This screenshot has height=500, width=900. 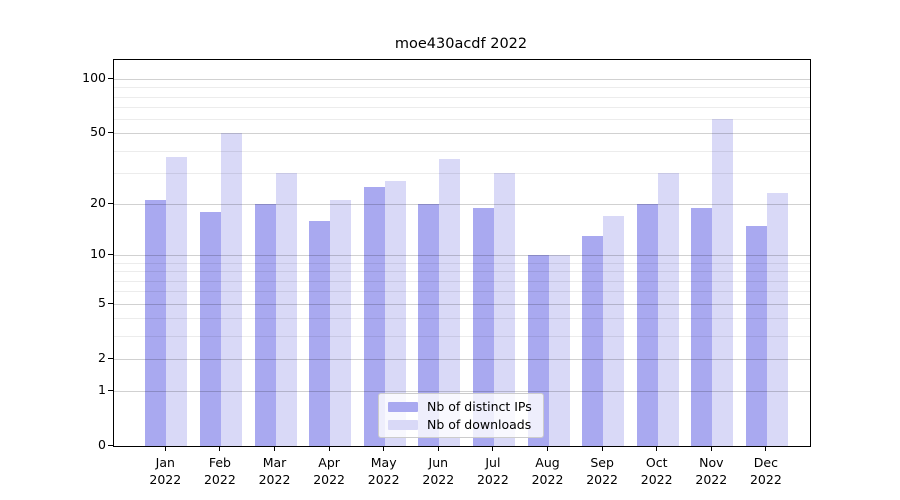 I want to click on bar-ips-may, so click(x=374, y=316).